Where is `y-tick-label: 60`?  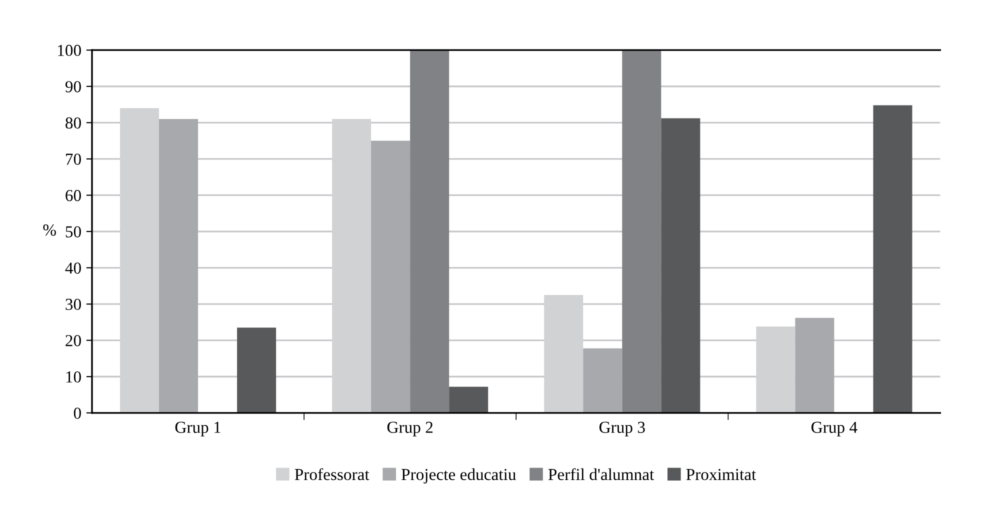
y-tick-label: 60 is located at coordinates (73, 196).